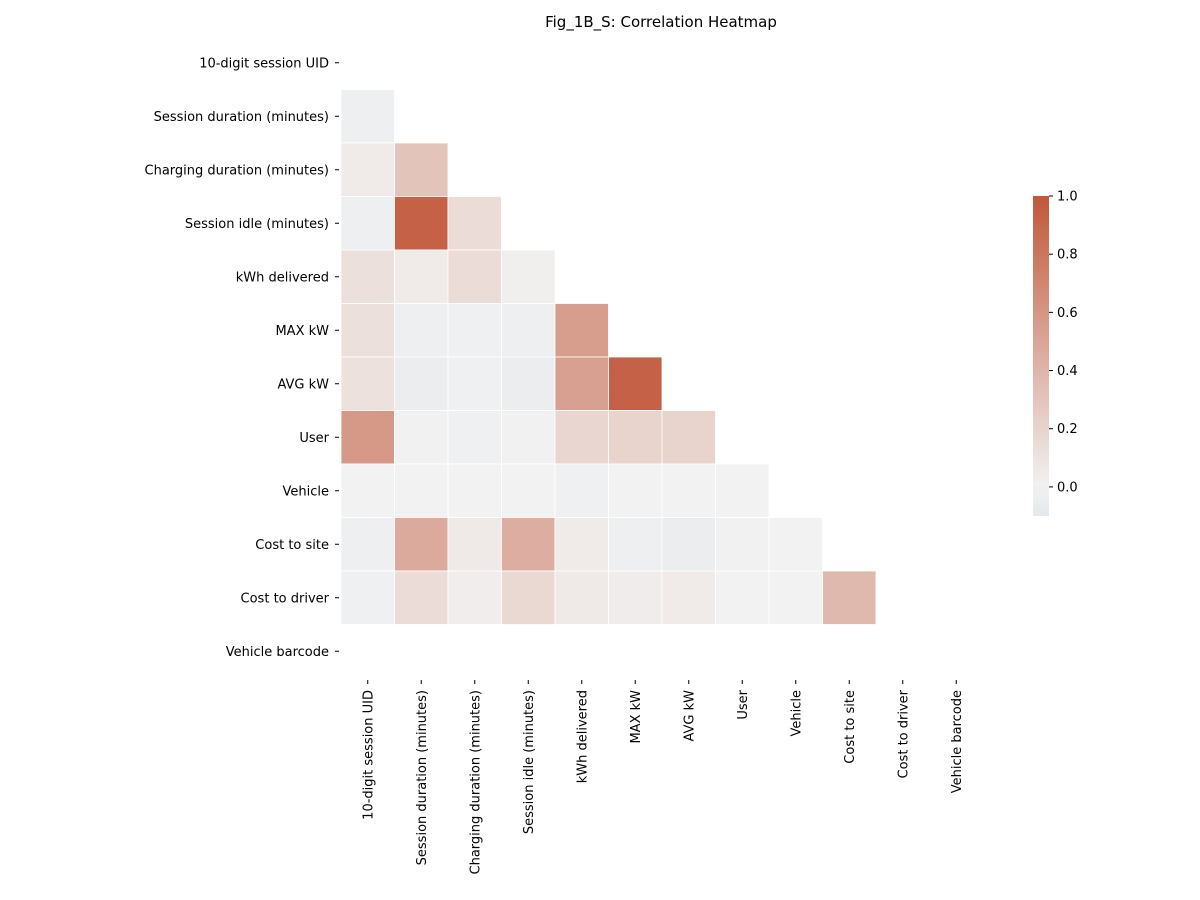 The image size is (1200, 900). Describe the element at coordinates (264, 63) in the screenshot. I see `row-label: 10-digit session UID` at that location.